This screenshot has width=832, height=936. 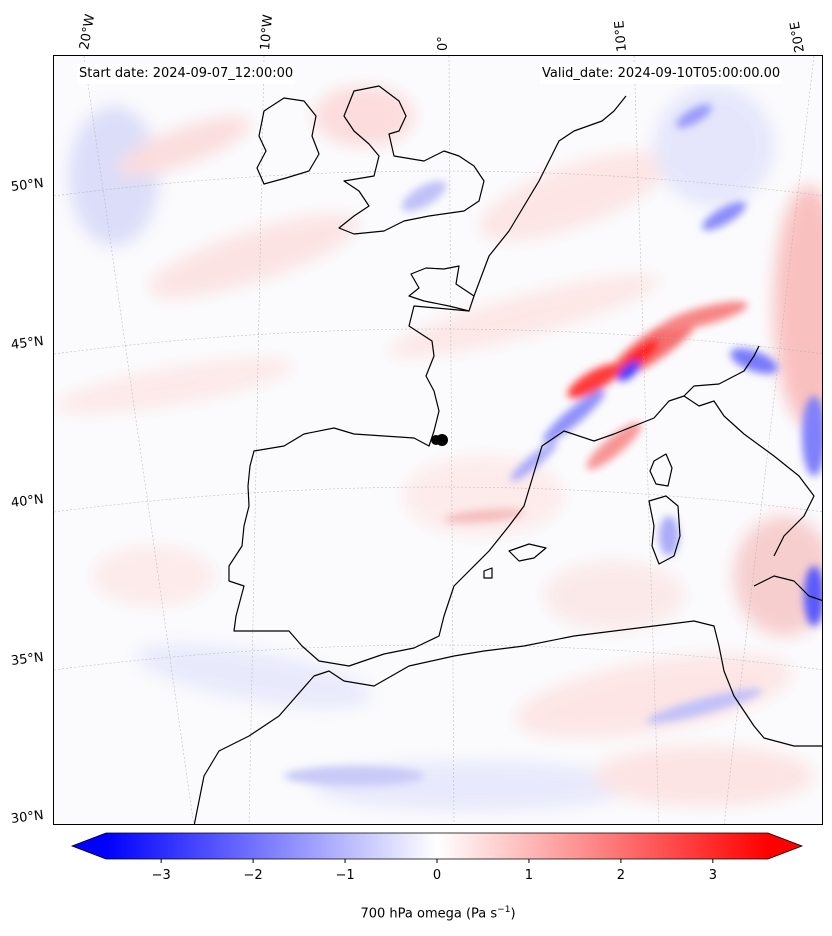 I want to click on colorbar-tick-label: 3, so click(x=713, y=875).